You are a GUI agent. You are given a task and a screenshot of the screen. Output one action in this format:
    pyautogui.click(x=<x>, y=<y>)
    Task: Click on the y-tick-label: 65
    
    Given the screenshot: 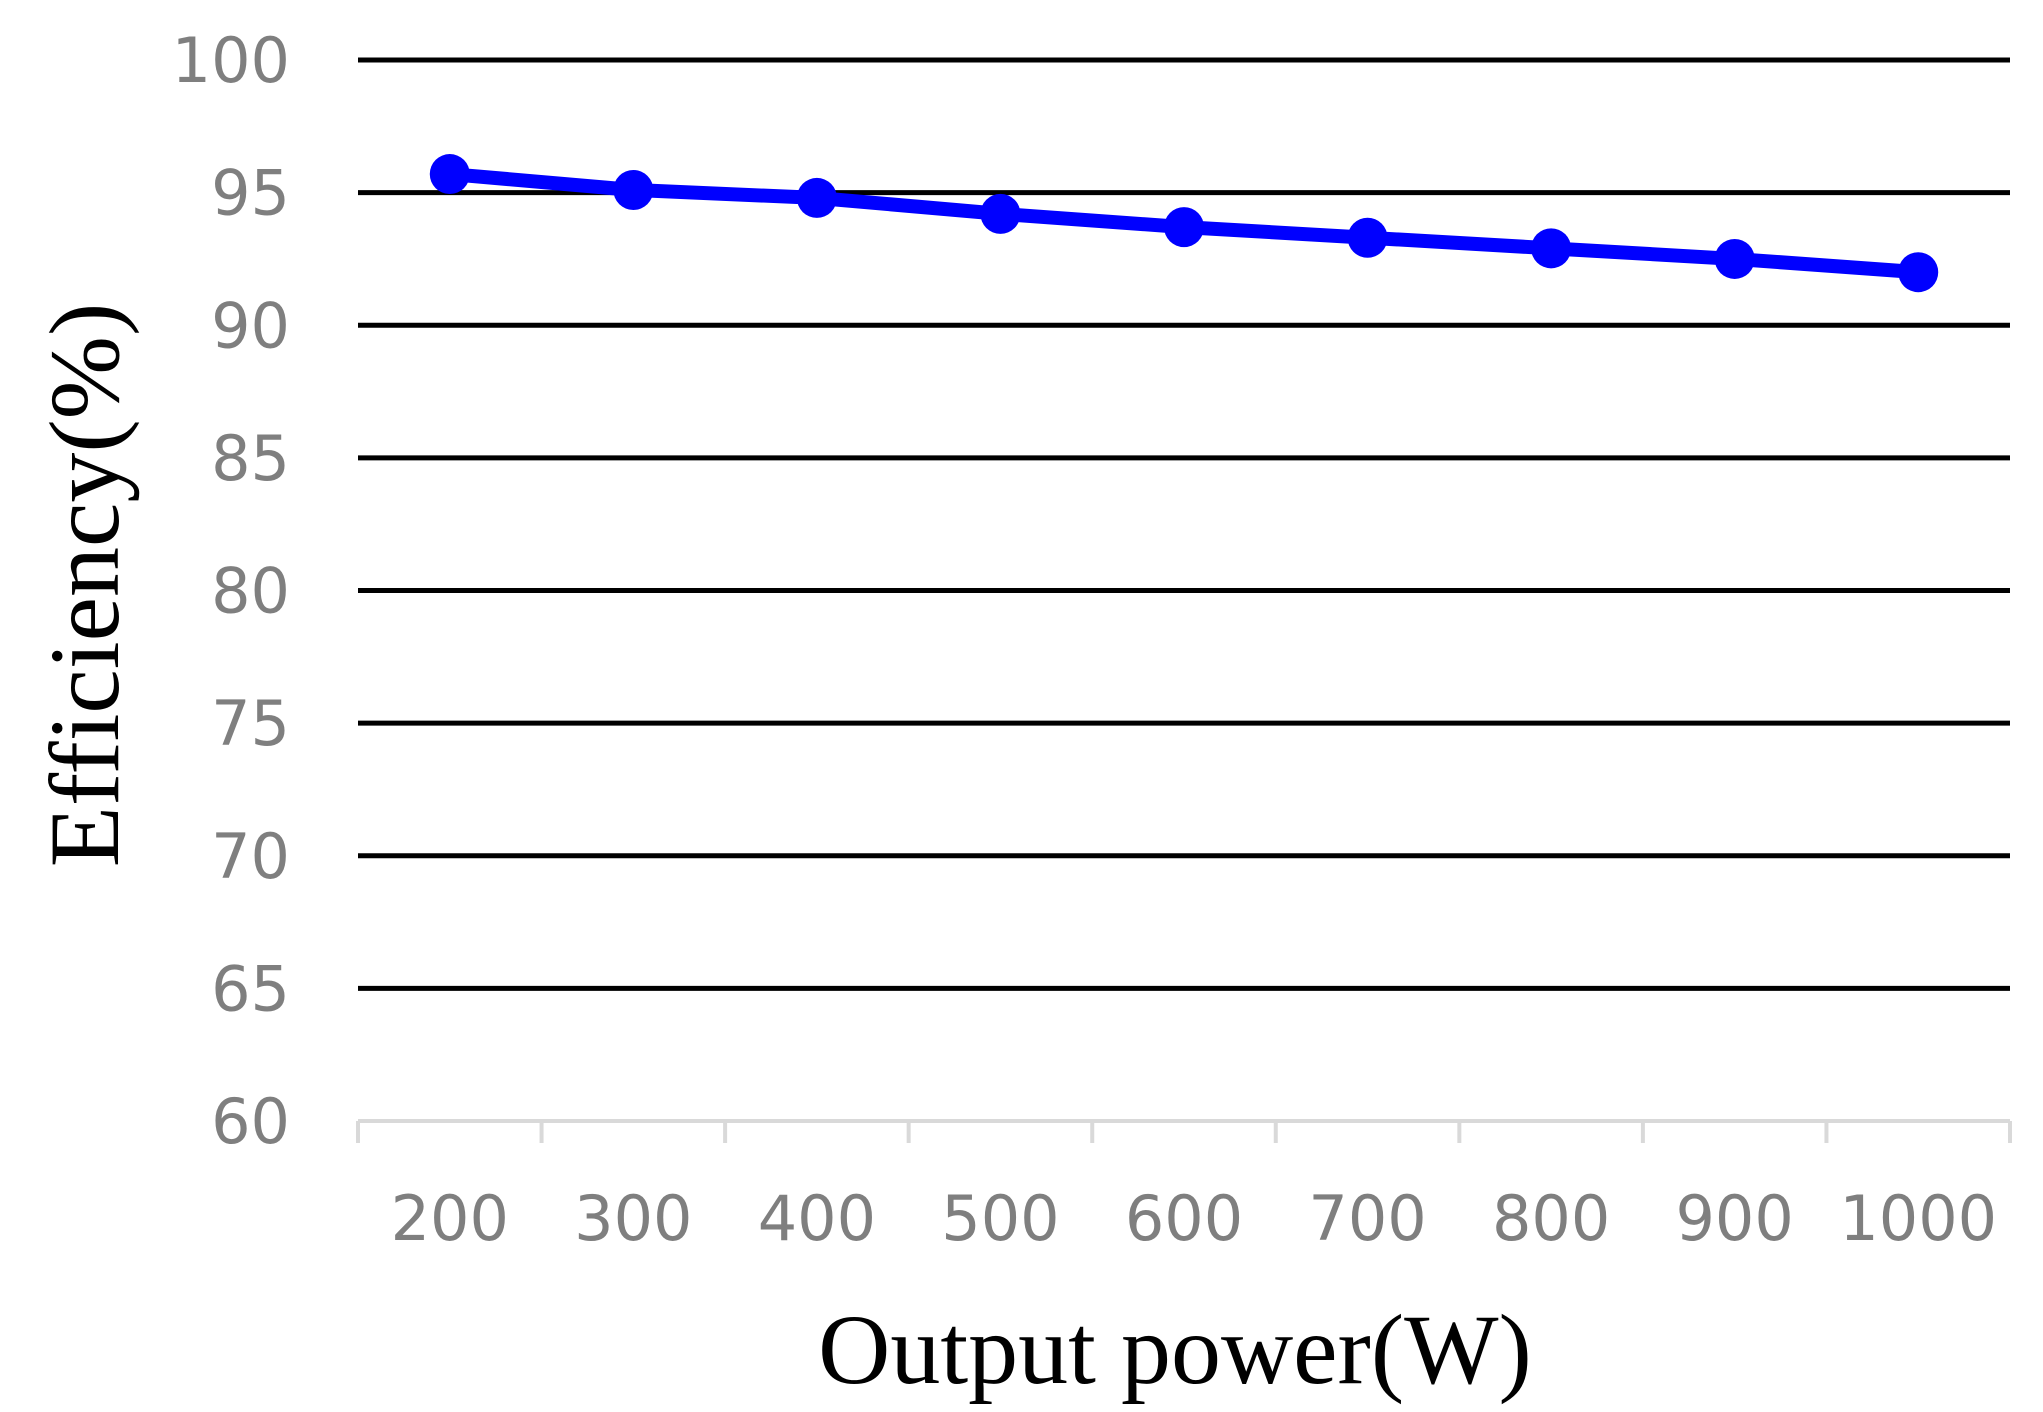 What is the action you would take?
    pyautogui.click(x=250, y=988)
    